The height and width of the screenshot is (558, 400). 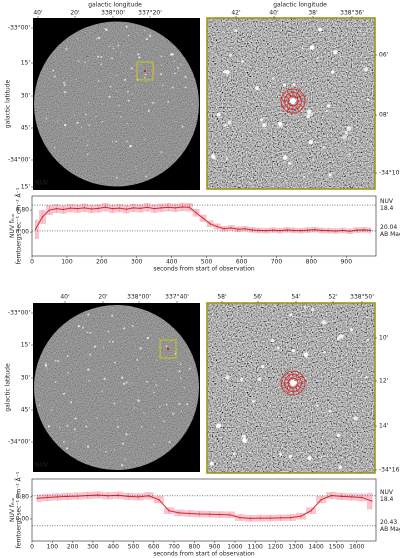 I want to click on x-tick-label: 0, so click(x=32, y=262).